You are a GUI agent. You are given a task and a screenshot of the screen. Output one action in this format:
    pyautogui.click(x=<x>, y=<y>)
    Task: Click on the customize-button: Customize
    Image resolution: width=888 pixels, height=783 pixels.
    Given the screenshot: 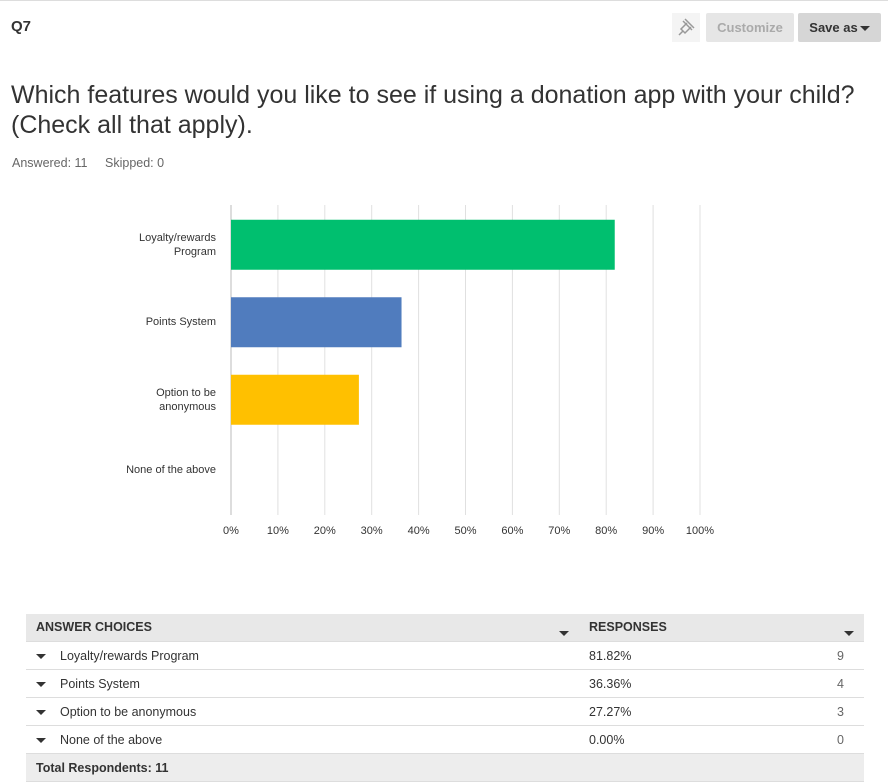 What is the action you would take?
    pyautogui.click(x=750, y=27)
    